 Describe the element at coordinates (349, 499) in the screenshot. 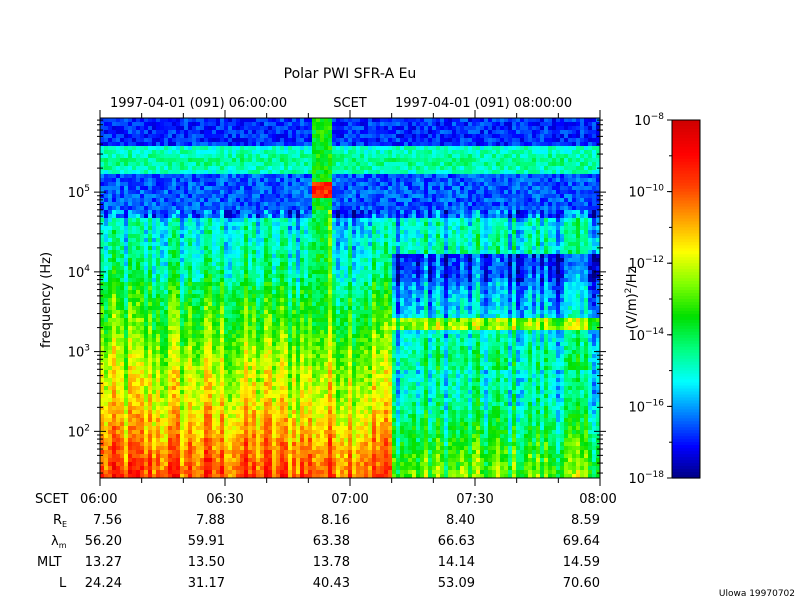

I see `ephem-value-scet: 07:00` at that location.